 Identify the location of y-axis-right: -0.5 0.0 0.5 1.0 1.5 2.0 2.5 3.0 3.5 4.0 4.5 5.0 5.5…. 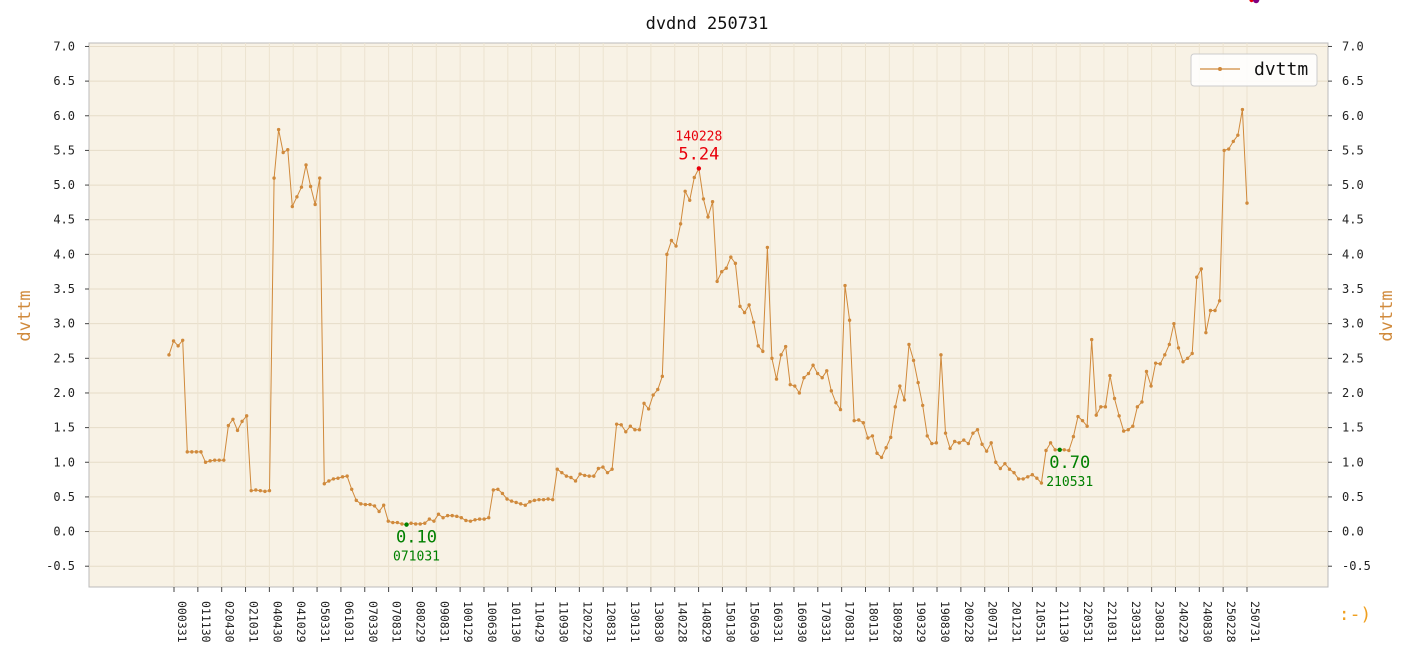
(1349, 306).